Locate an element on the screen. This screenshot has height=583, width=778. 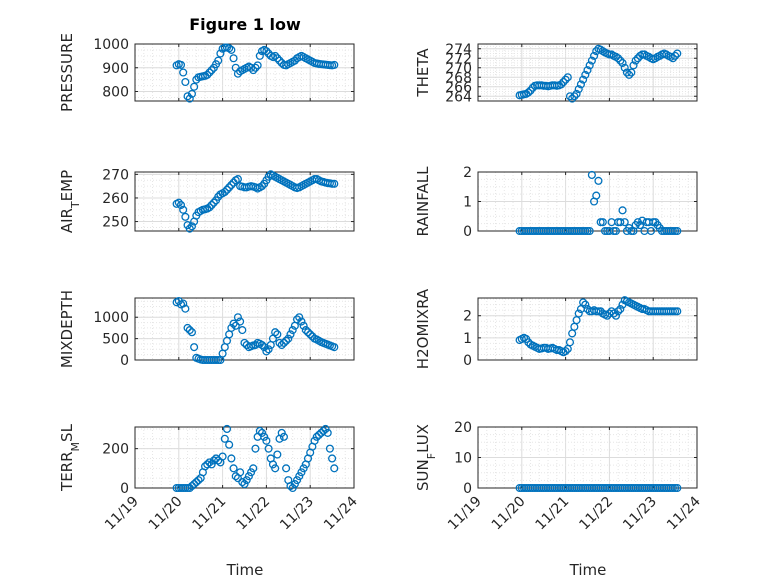
y-axis-label: THETA is located at coordinates (423, 73).